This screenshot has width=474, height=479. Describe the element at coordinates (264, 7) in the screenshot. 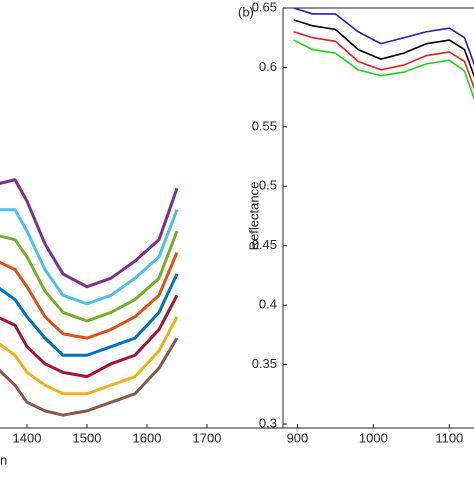

I see `y-tick-label: 0.65` at that location.